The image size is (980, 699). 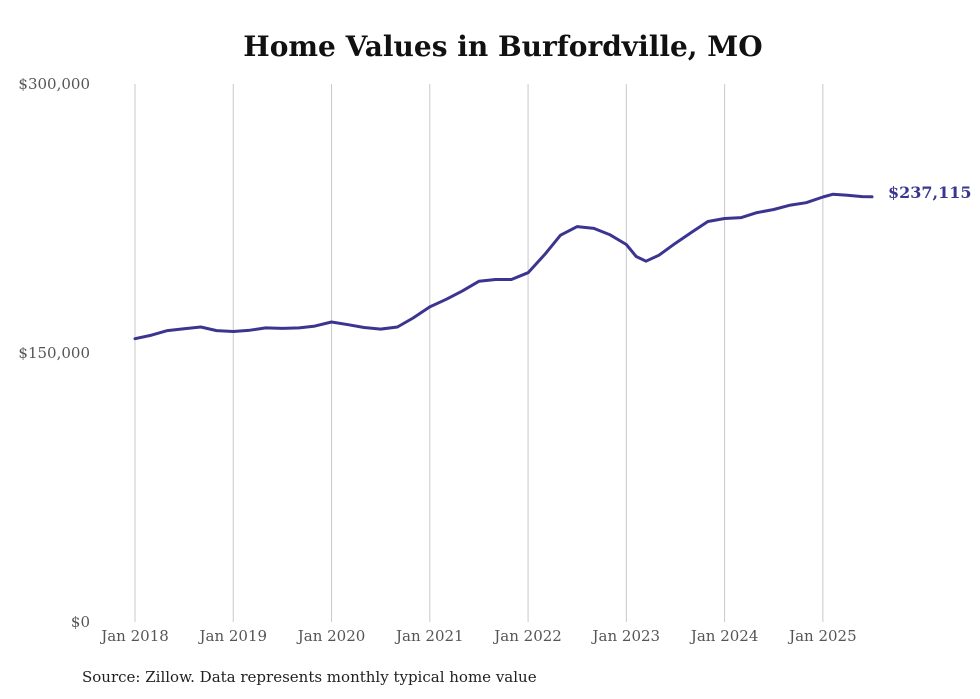 What do you see at coordinates (527, 636) in the screenshot?
I see `x-tick-label: Jan 2022` at bounding box center [527, 636].